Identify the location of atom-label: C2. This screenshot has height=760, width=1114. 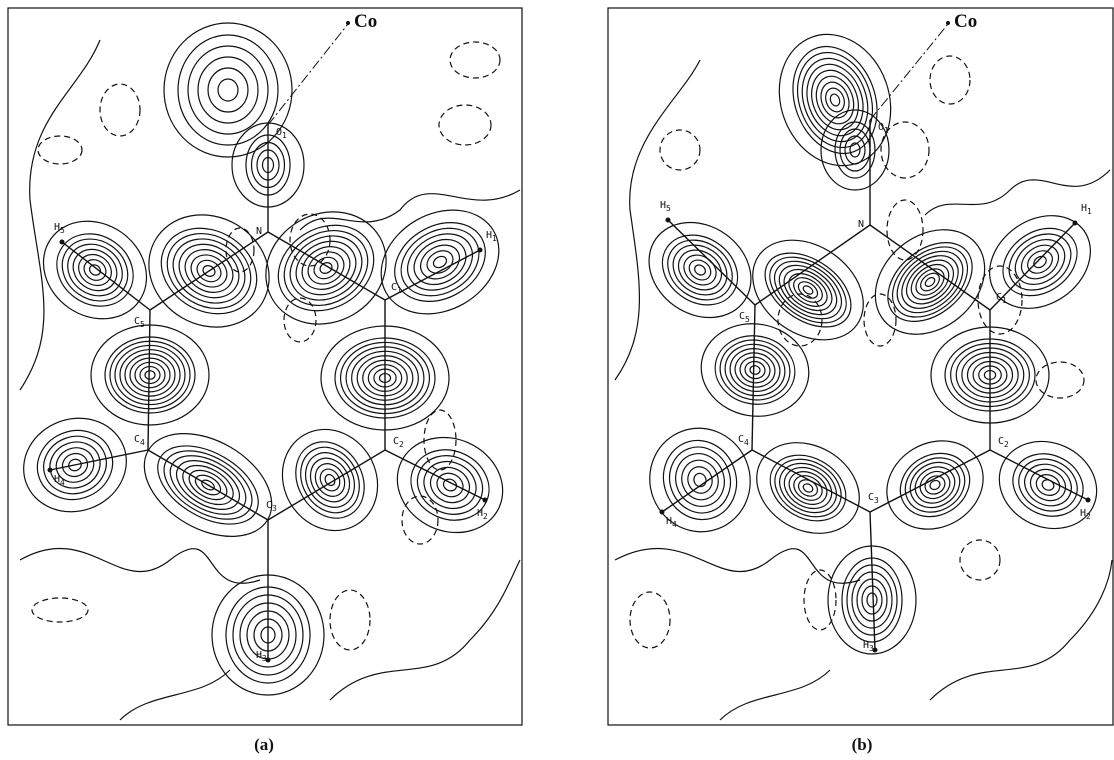
(1003, 442).